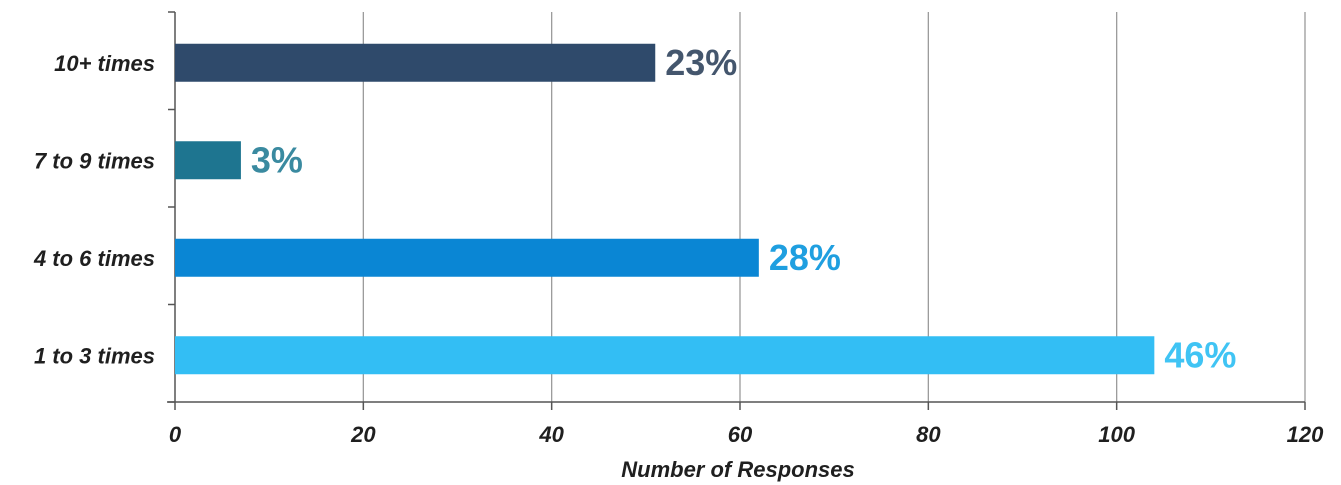 Image resolution: width=1341 pixels, height=485 pixels. I want to click on category-label: 4 to 6 times, so click(94, 258).